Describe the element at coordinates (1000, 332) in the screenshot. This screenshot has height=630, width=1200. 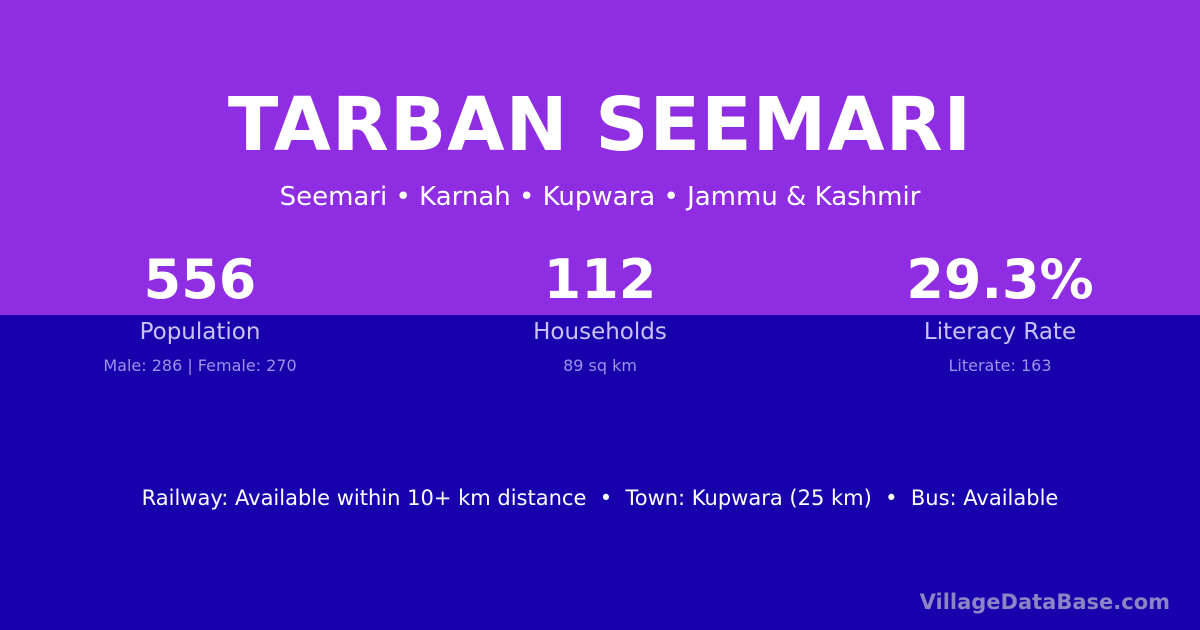
I see `stat-label: Literacy Rate` at that location.